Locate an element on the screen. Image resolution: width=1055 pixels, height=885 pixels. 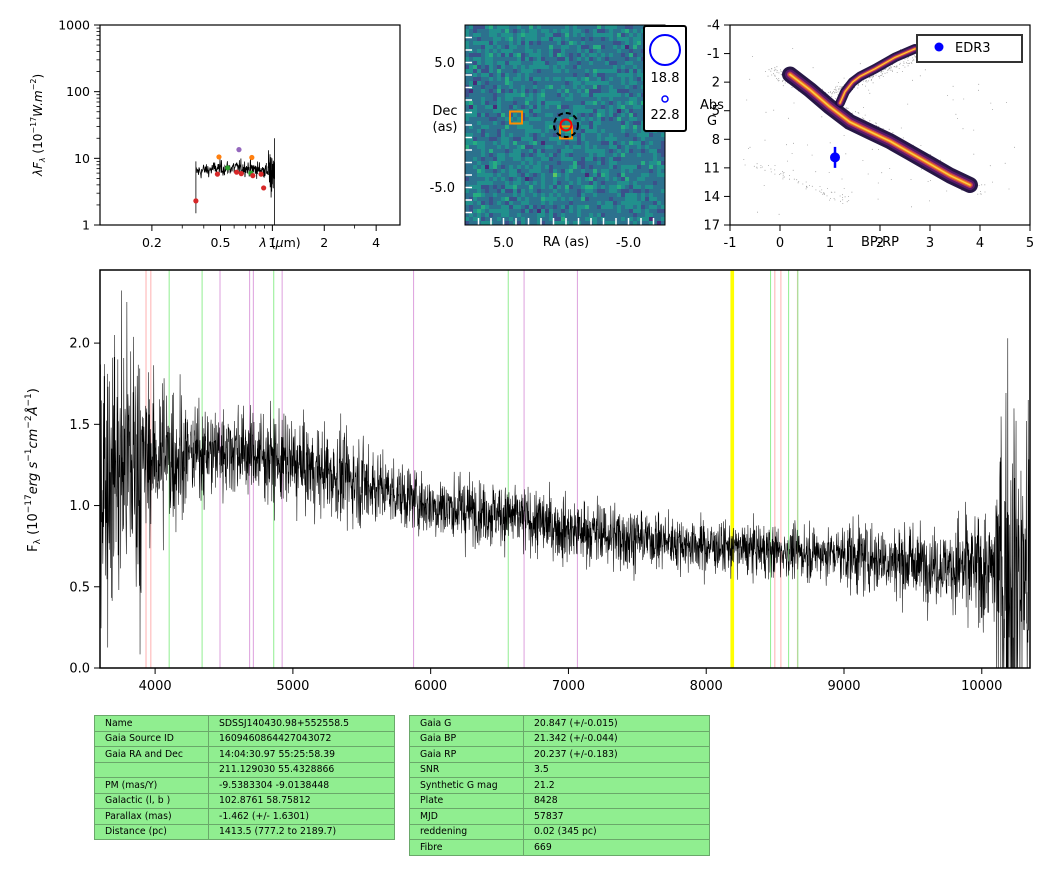
hr-x-tick-label: 3 is located at coordinates (930, 243).